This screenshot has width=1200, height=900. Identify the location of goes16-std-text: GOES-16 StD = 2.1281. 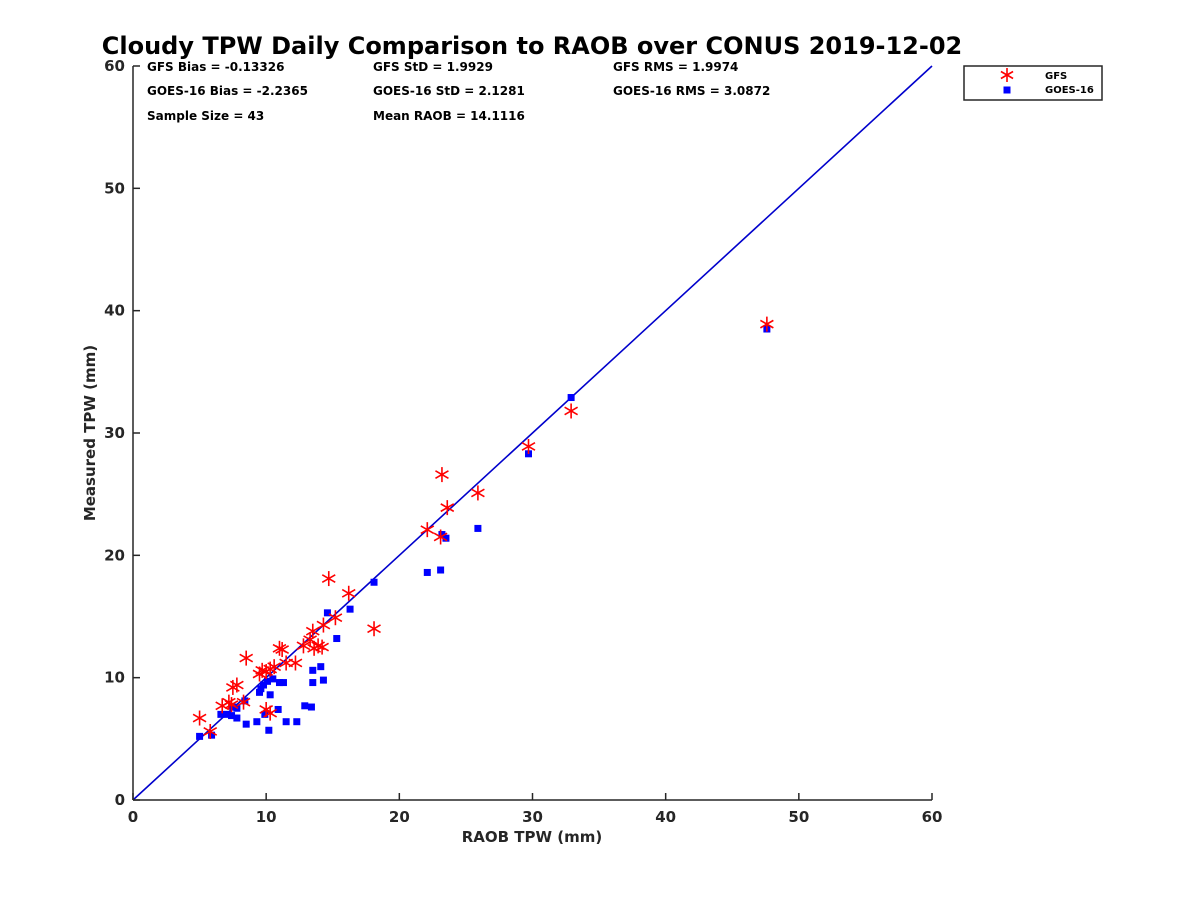
(449, 91).